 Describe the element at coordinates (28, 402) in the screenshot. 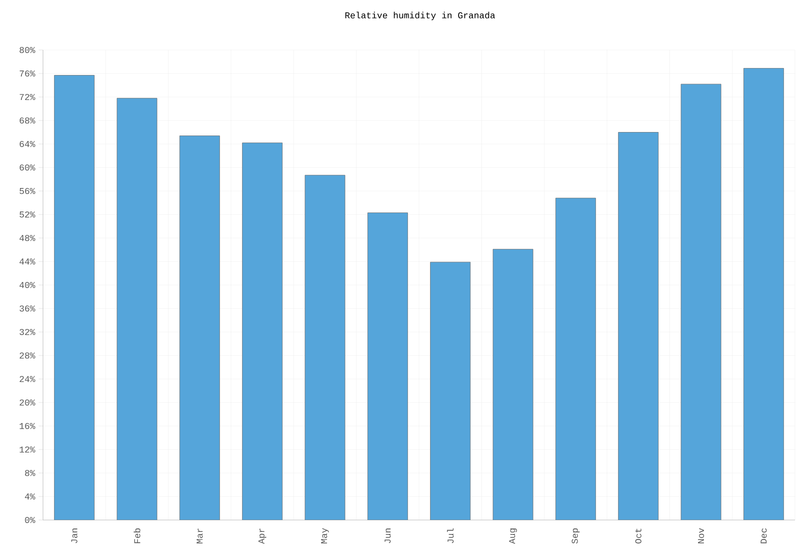

I see `y-tick-label: 20%` at that location.